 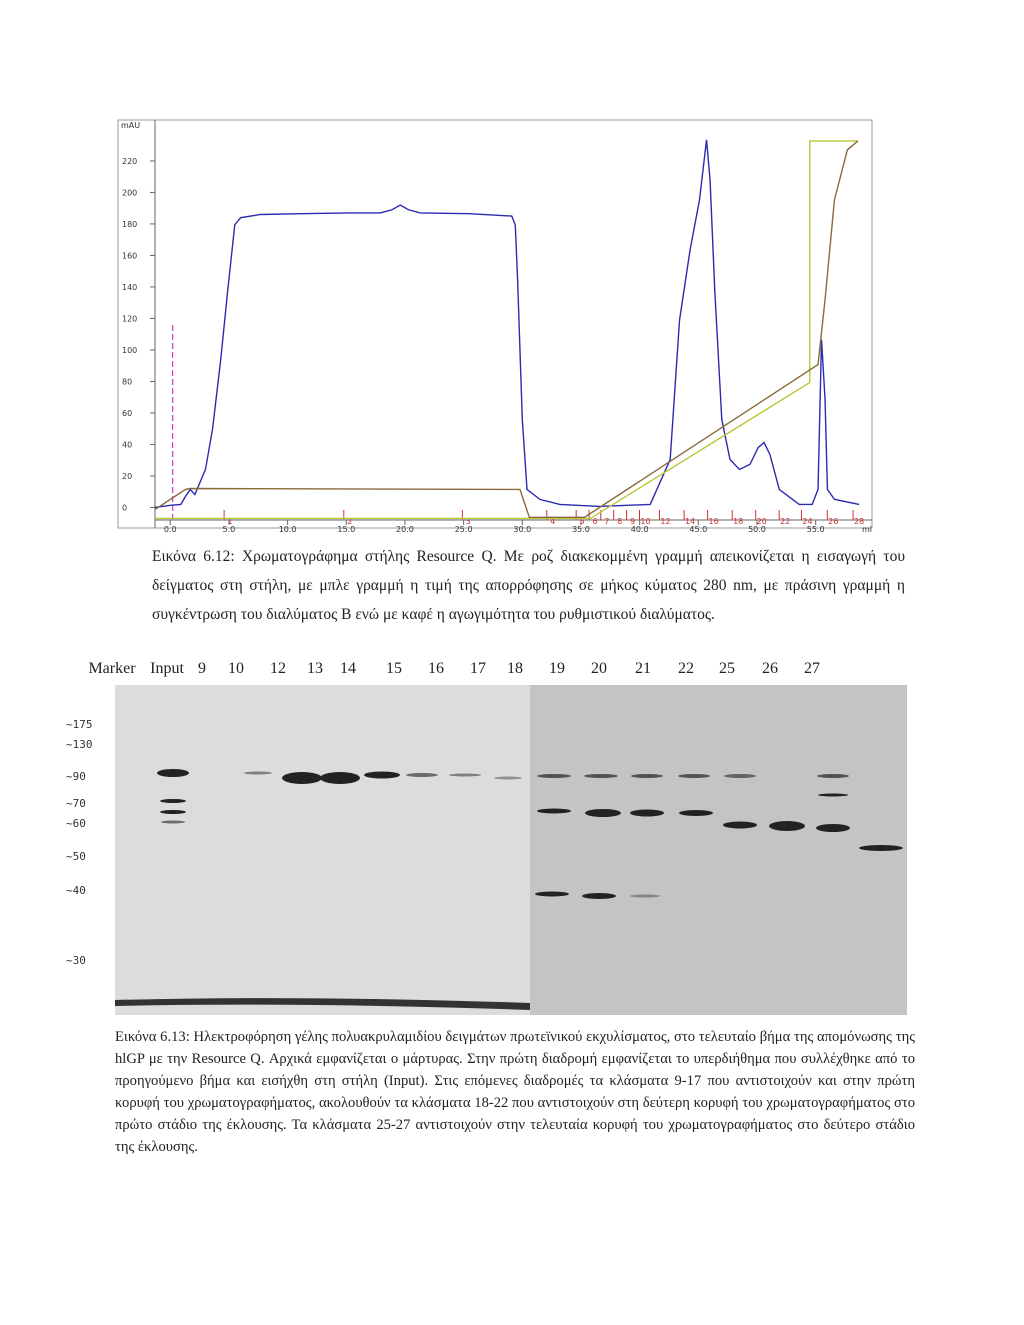 I want to click on fraction-label: 28, so click(x=859, y=521).